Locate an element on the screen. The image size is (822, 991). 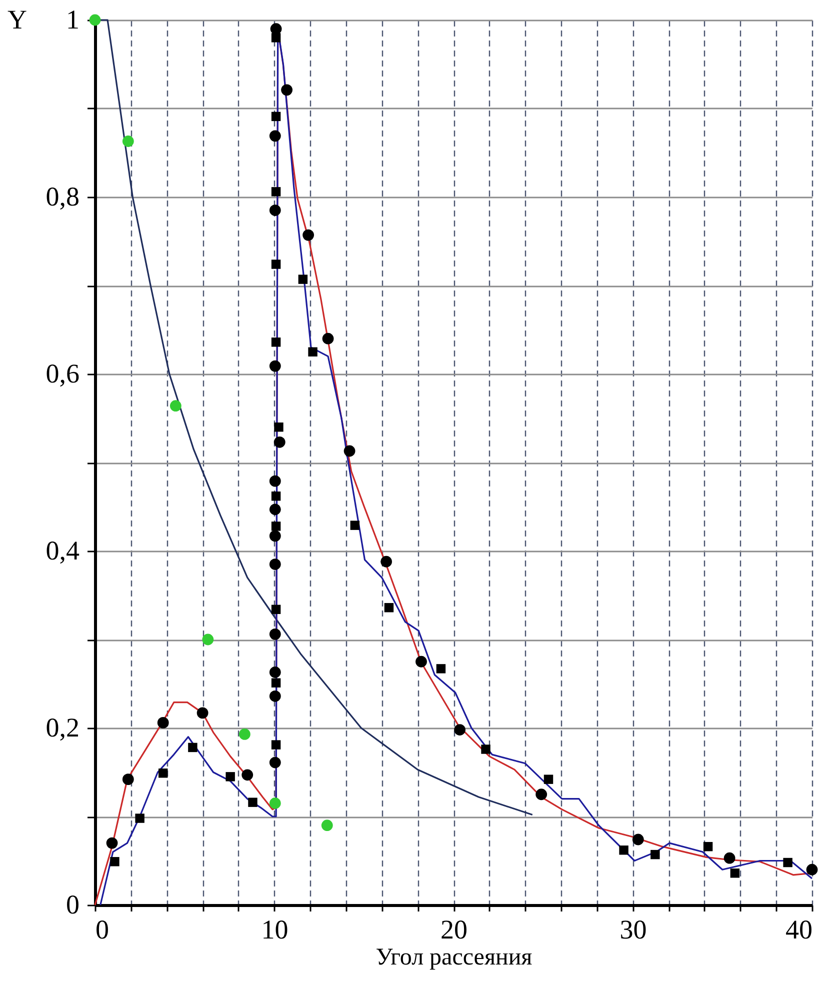
y-tick-label: 0,8 is located at coordinates (63, 197).